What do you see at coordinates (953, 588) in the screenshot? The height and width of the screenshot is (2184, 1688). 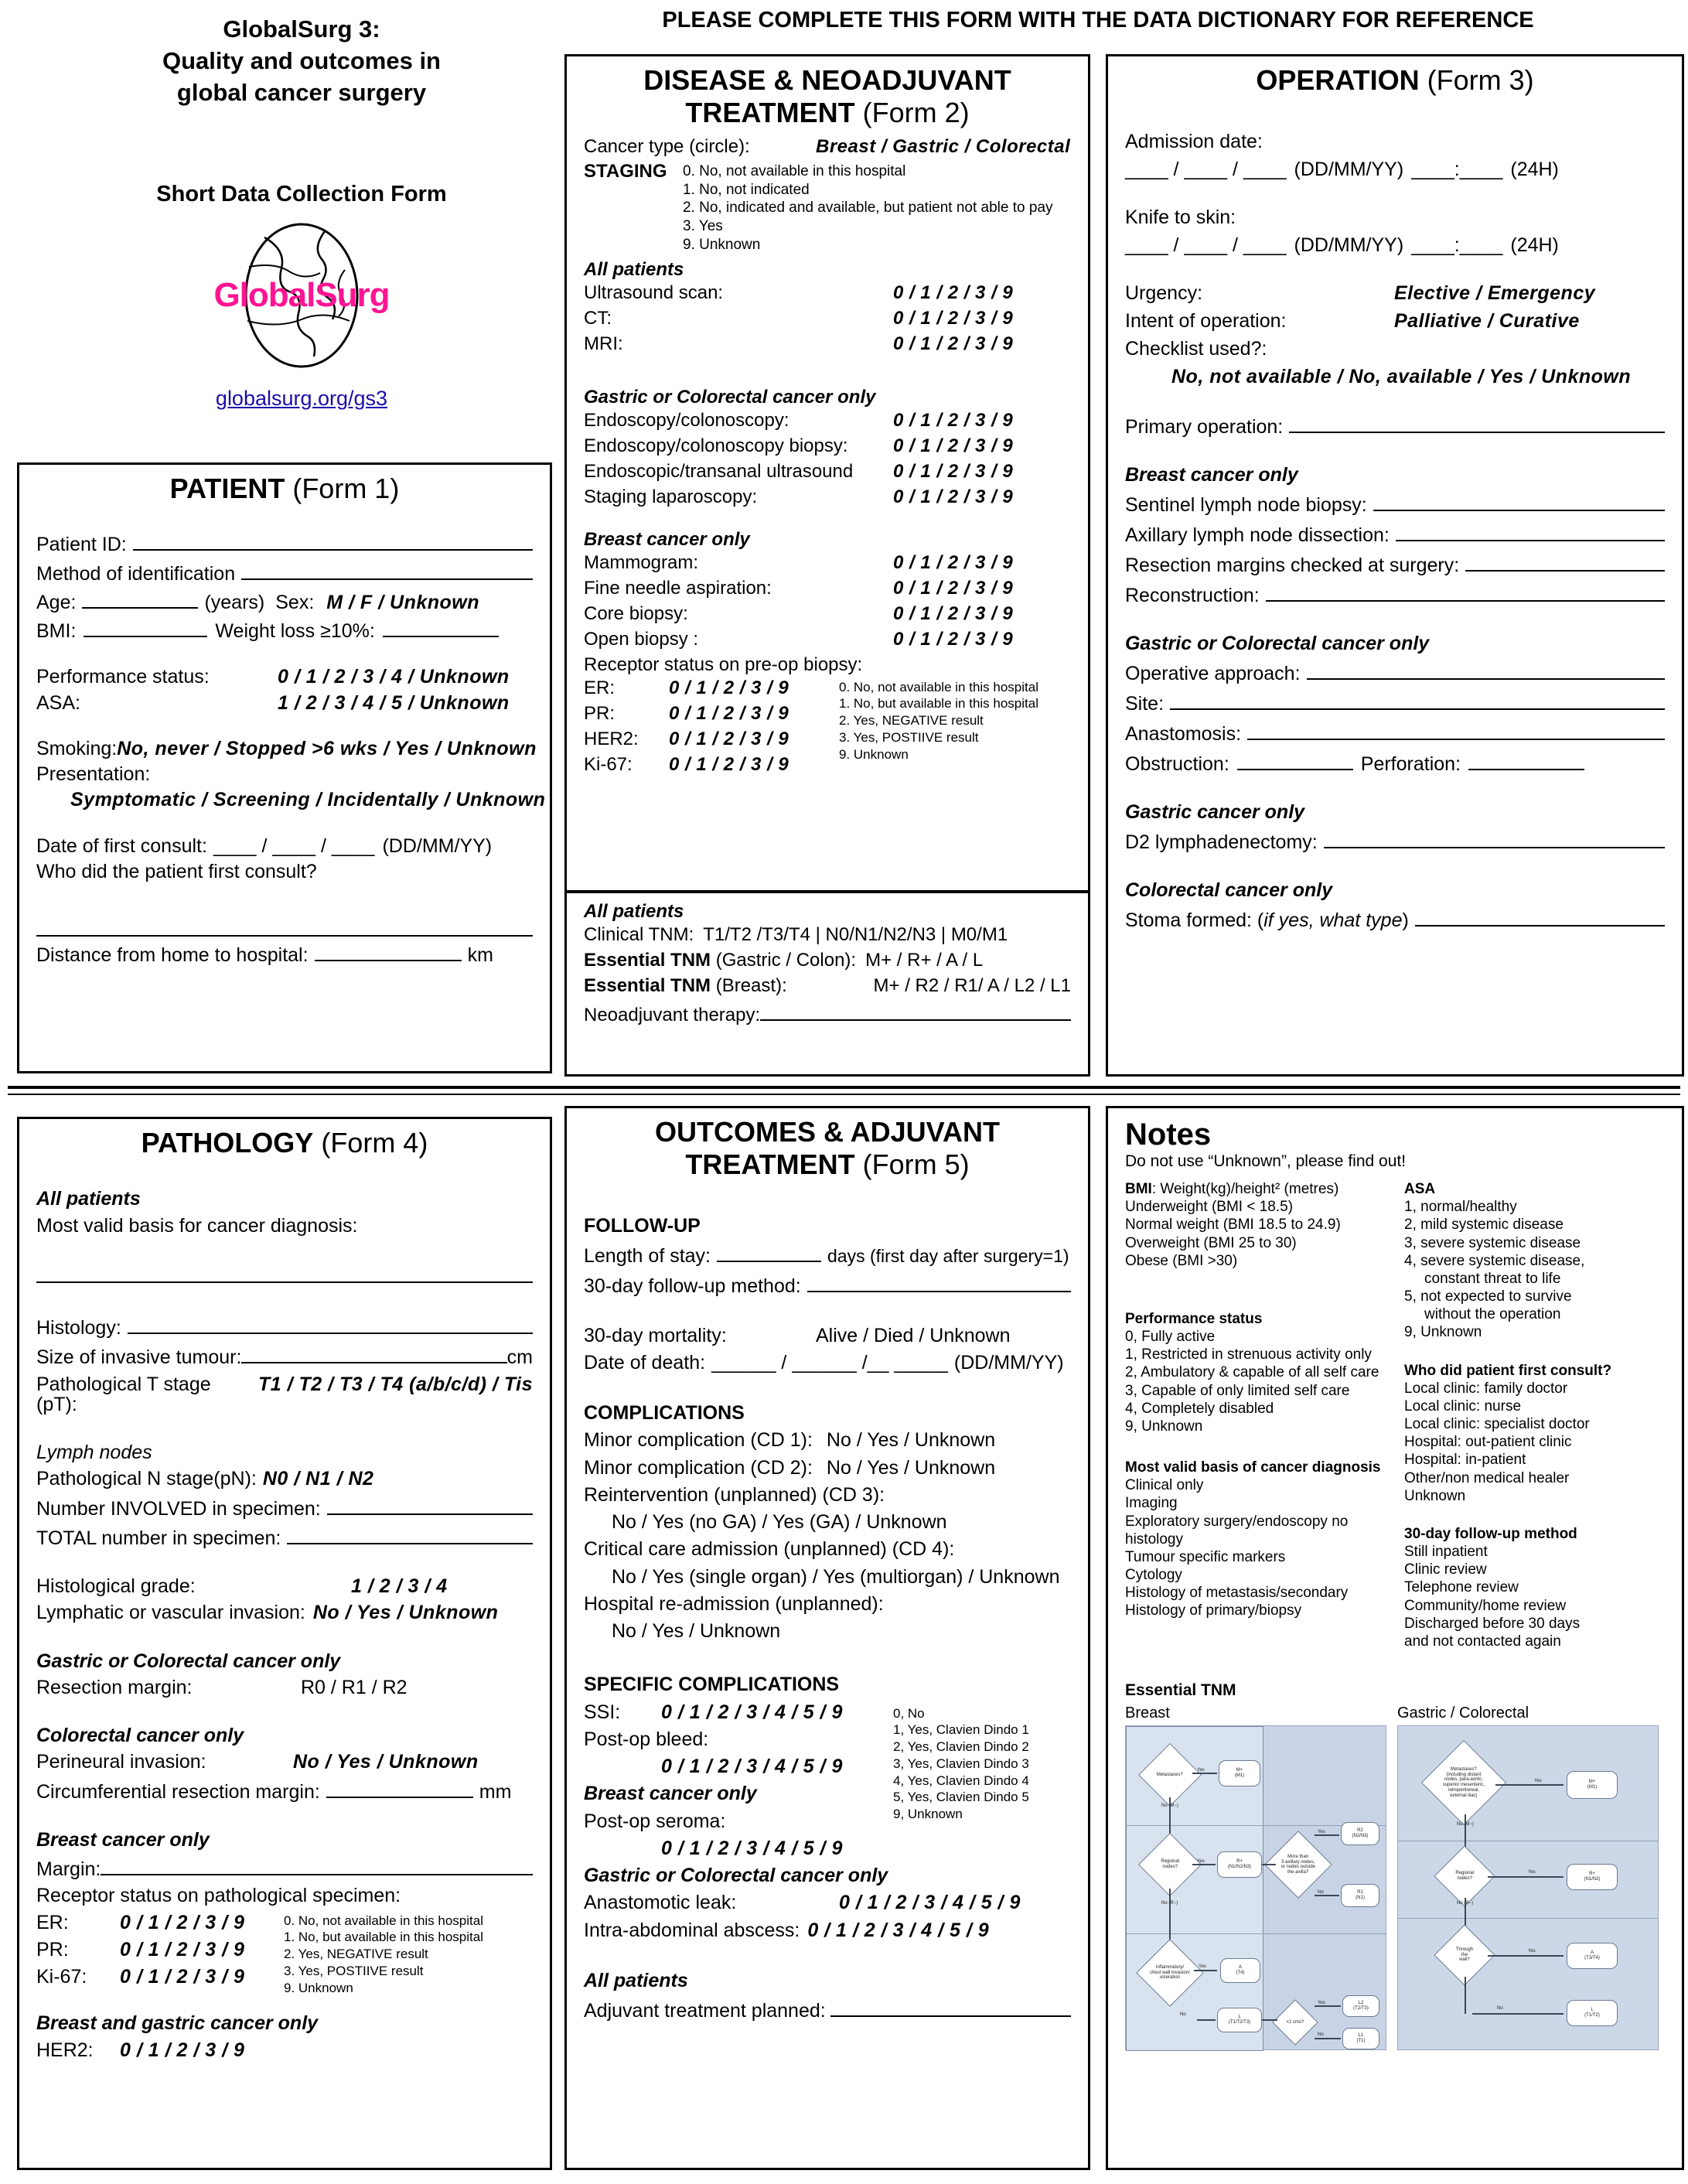 I see `breast-investigation-options-1: 0 / 1 / 2 / 3 / 9` at bounding box center [953, 588].